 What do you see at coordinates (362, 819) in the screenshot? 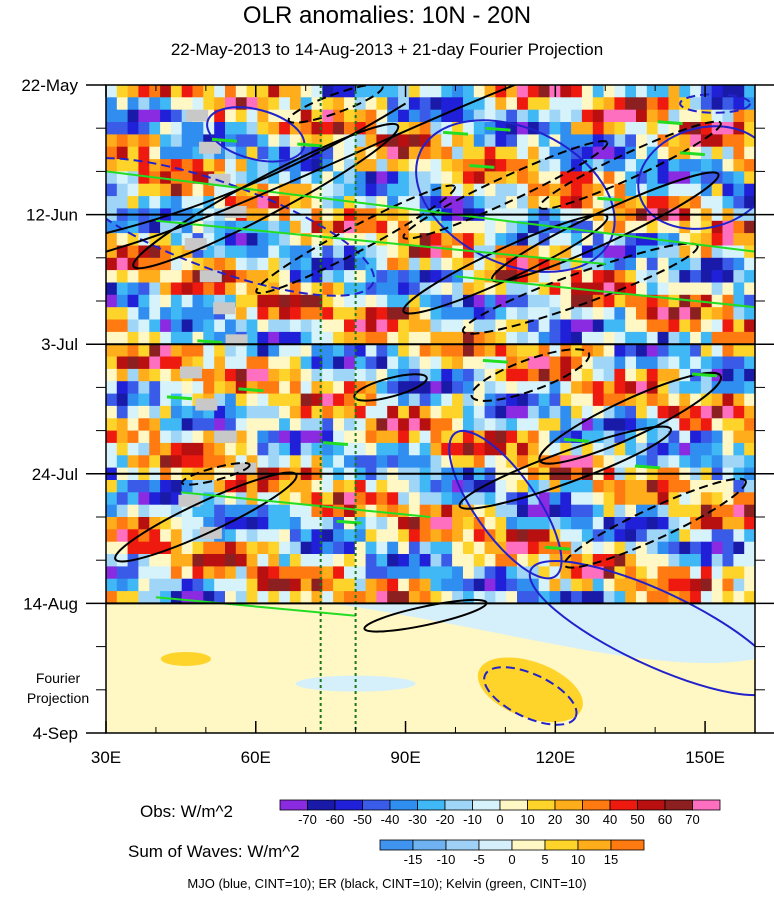
I see `colorbar-label: -50` at bounding box center [362, 819].